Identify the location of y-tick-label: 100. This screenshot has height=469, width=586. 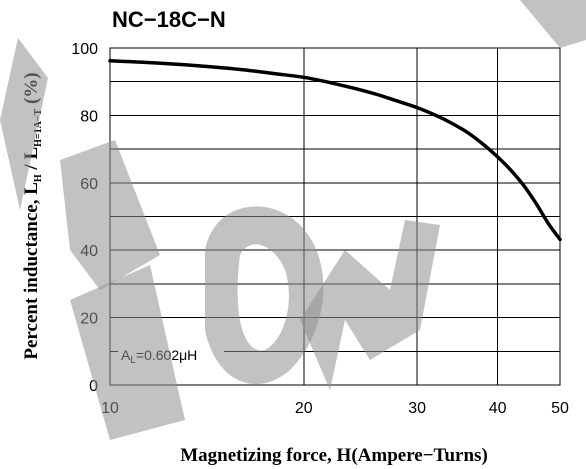
(84, 49).